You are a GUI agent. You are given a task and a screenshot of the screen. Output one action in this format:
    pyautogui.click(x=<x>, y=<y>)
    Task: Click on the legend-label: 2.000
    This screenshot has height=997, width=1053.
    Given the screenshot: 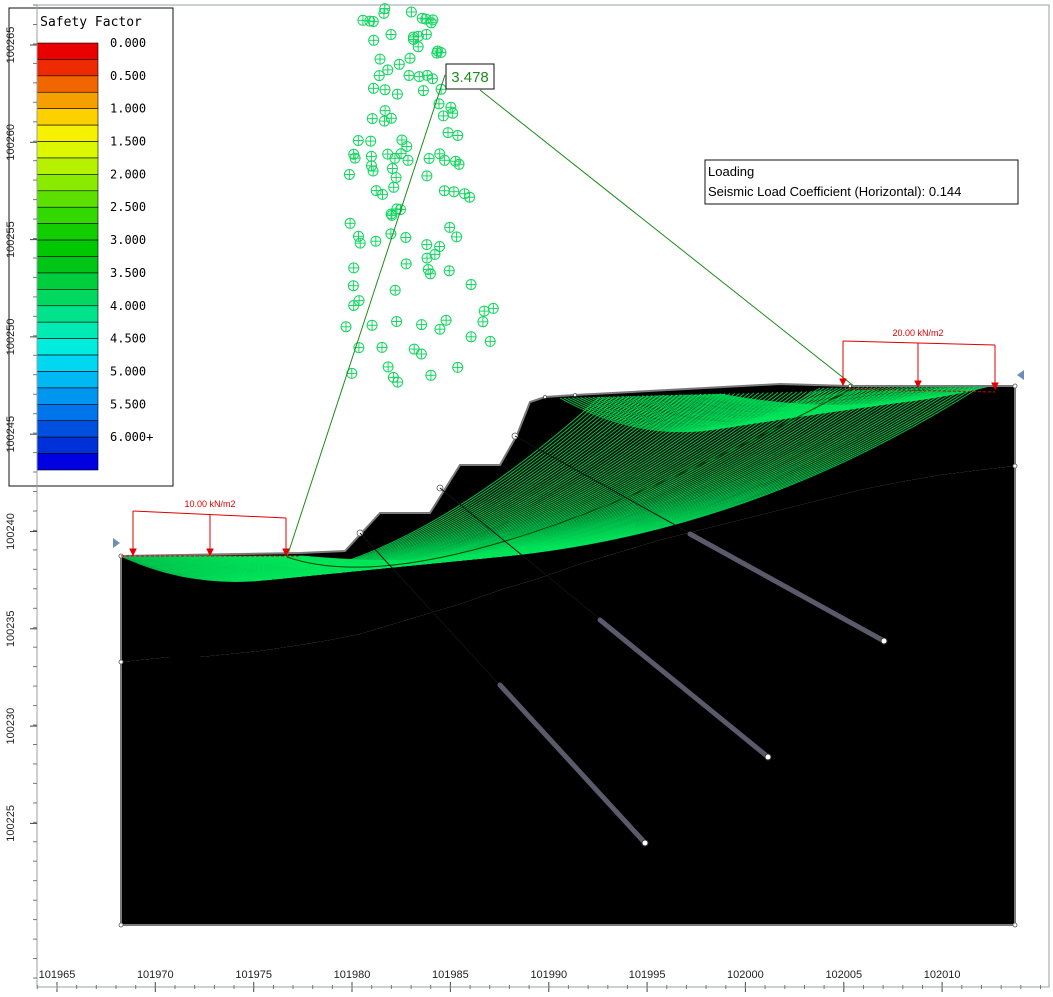 What is the action you would take?
    pyautogui.click(x=128, y=174)
    